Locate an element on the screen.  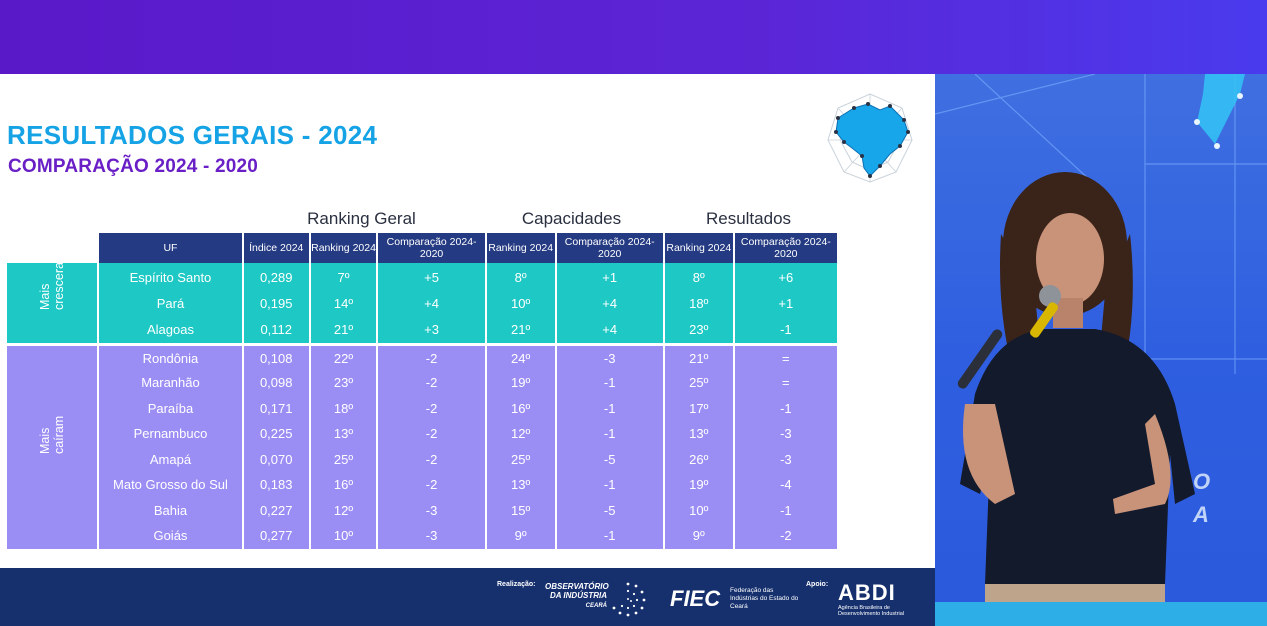
cell-rank-cap: 15º is located at coordinates (520, 510).